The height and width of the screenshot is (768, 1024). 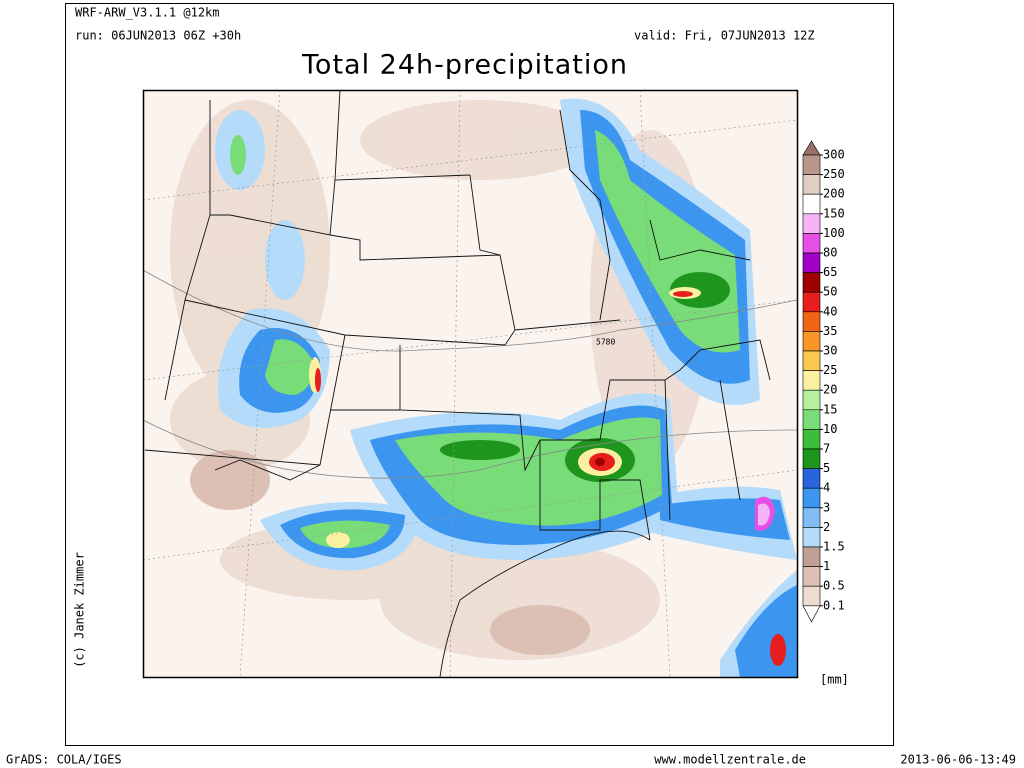 I want to click on colorbar-label: 0.5, so click(x=834, y=586).